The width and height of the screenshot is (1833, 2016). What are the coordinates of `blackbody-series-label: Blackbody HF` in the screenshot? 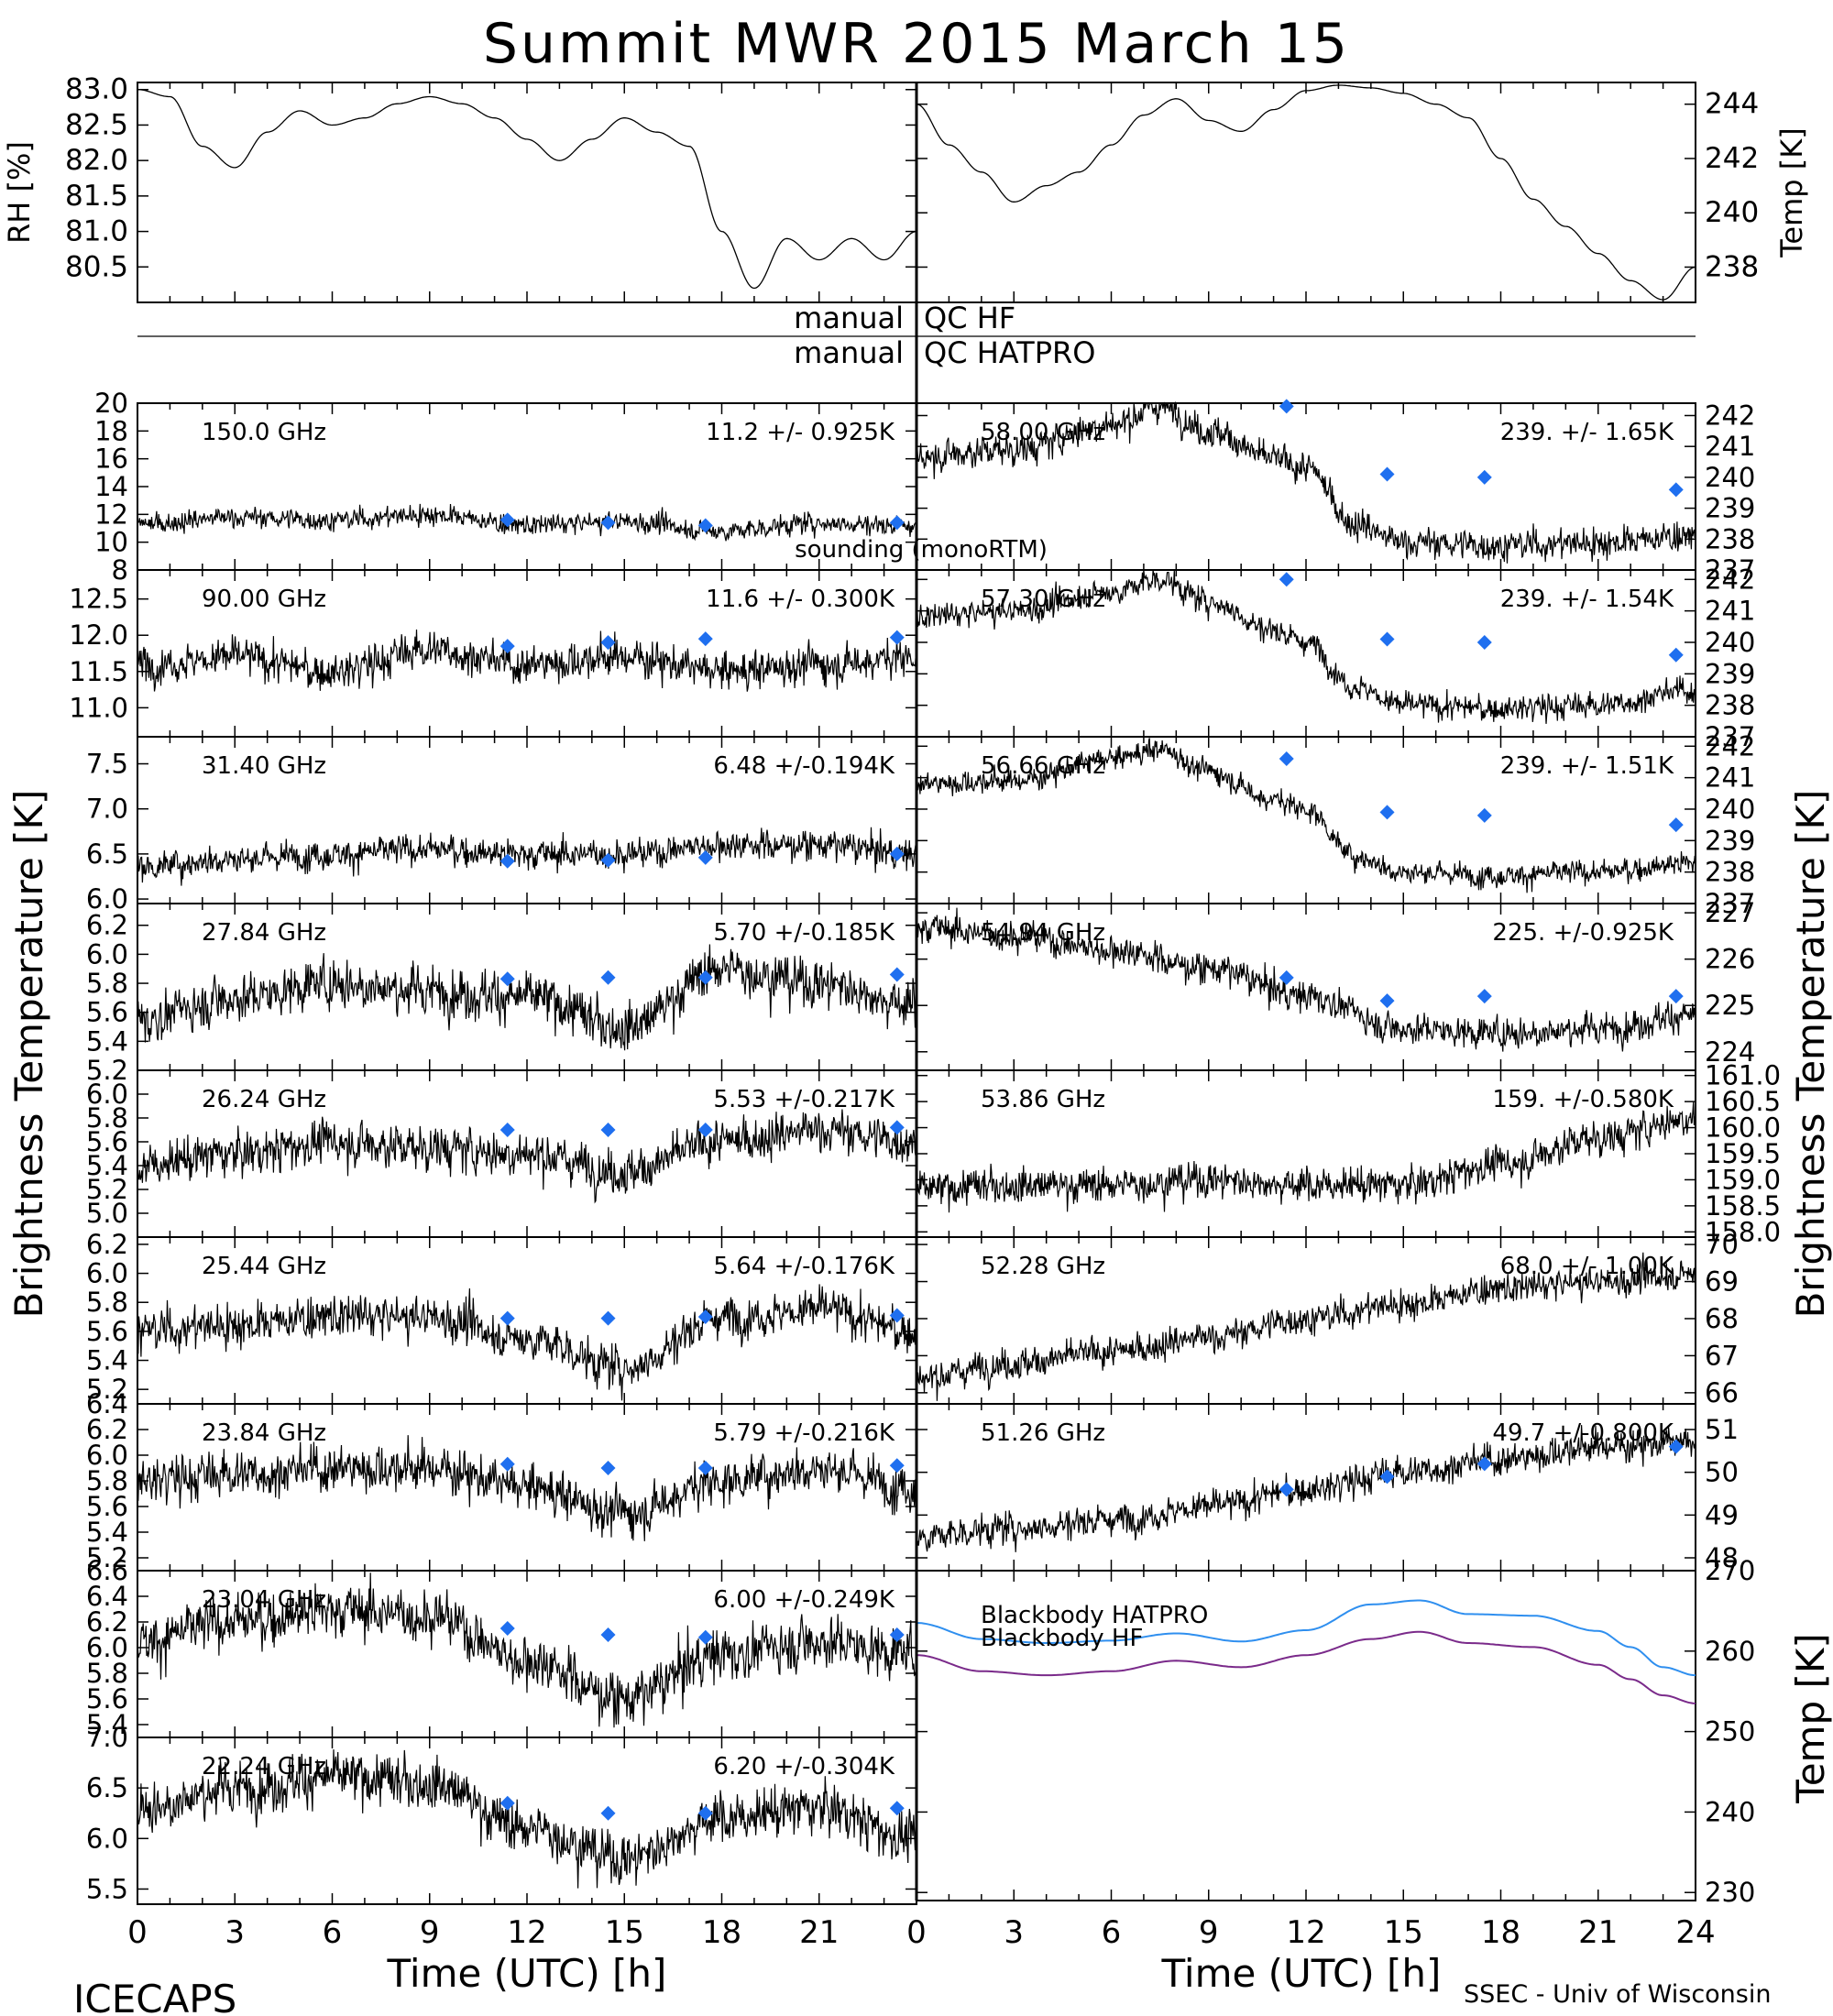 It's located at (1062, 1638).